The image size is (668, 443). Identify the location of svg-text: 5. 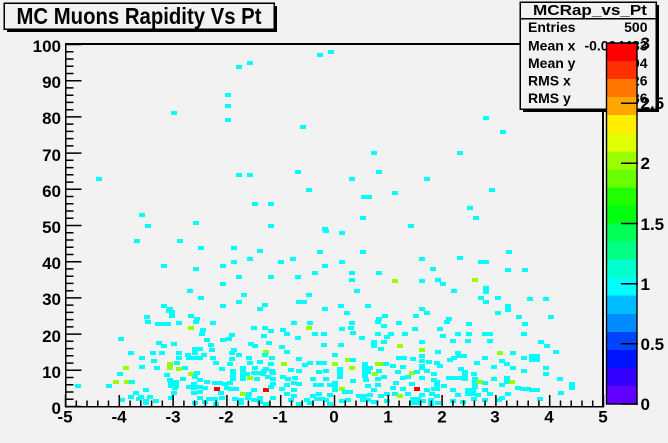
(602, 417).